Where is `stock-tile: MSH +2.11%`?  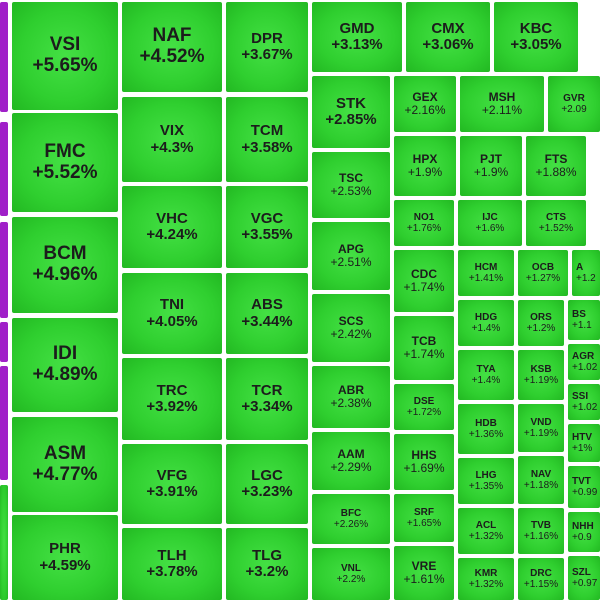 stock-tile: MSH +2.11% is located at coordinates (502, 104).